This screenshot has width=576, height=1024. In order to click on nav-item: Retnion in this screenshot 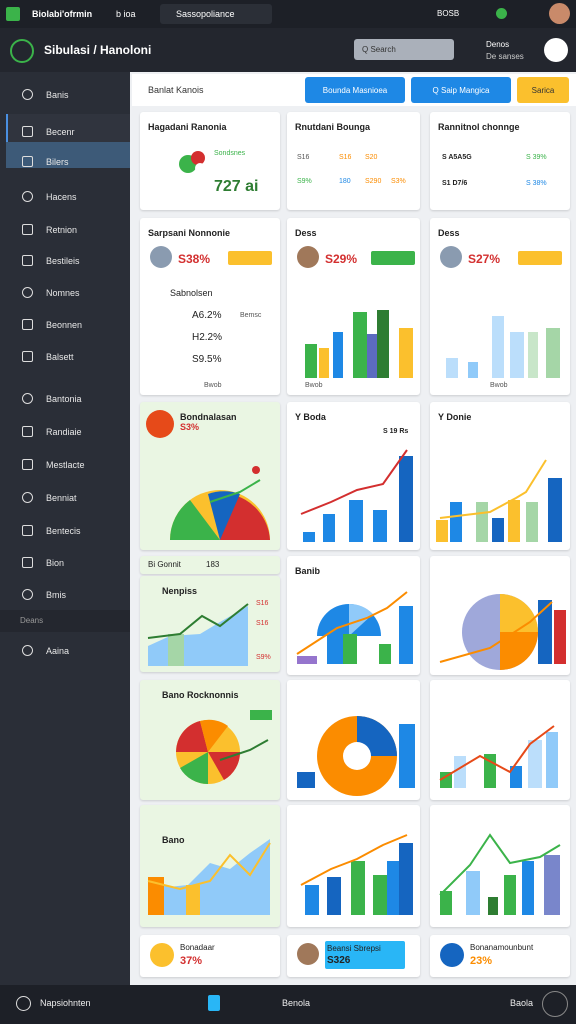, I will do `click(62, 230)`.